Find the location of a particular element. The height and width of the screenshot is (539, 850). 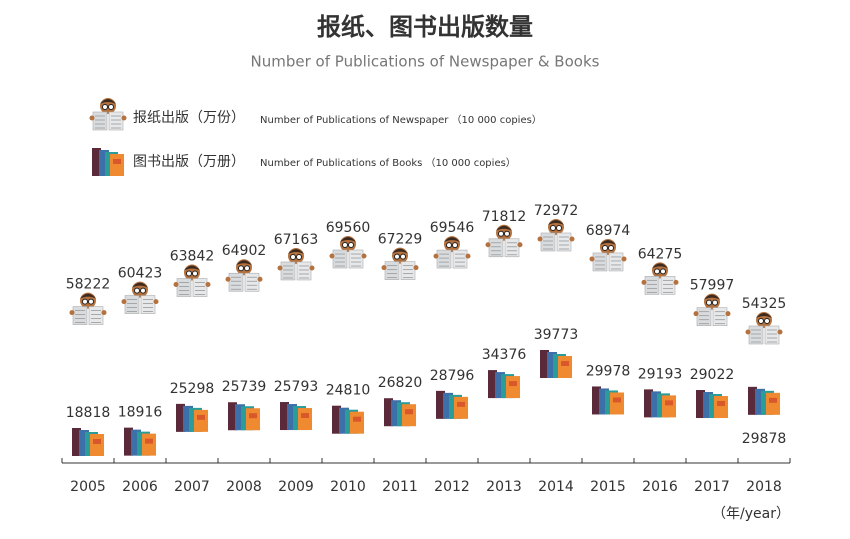

x-tick-label: 2010 is located at coordinates (348, 487).